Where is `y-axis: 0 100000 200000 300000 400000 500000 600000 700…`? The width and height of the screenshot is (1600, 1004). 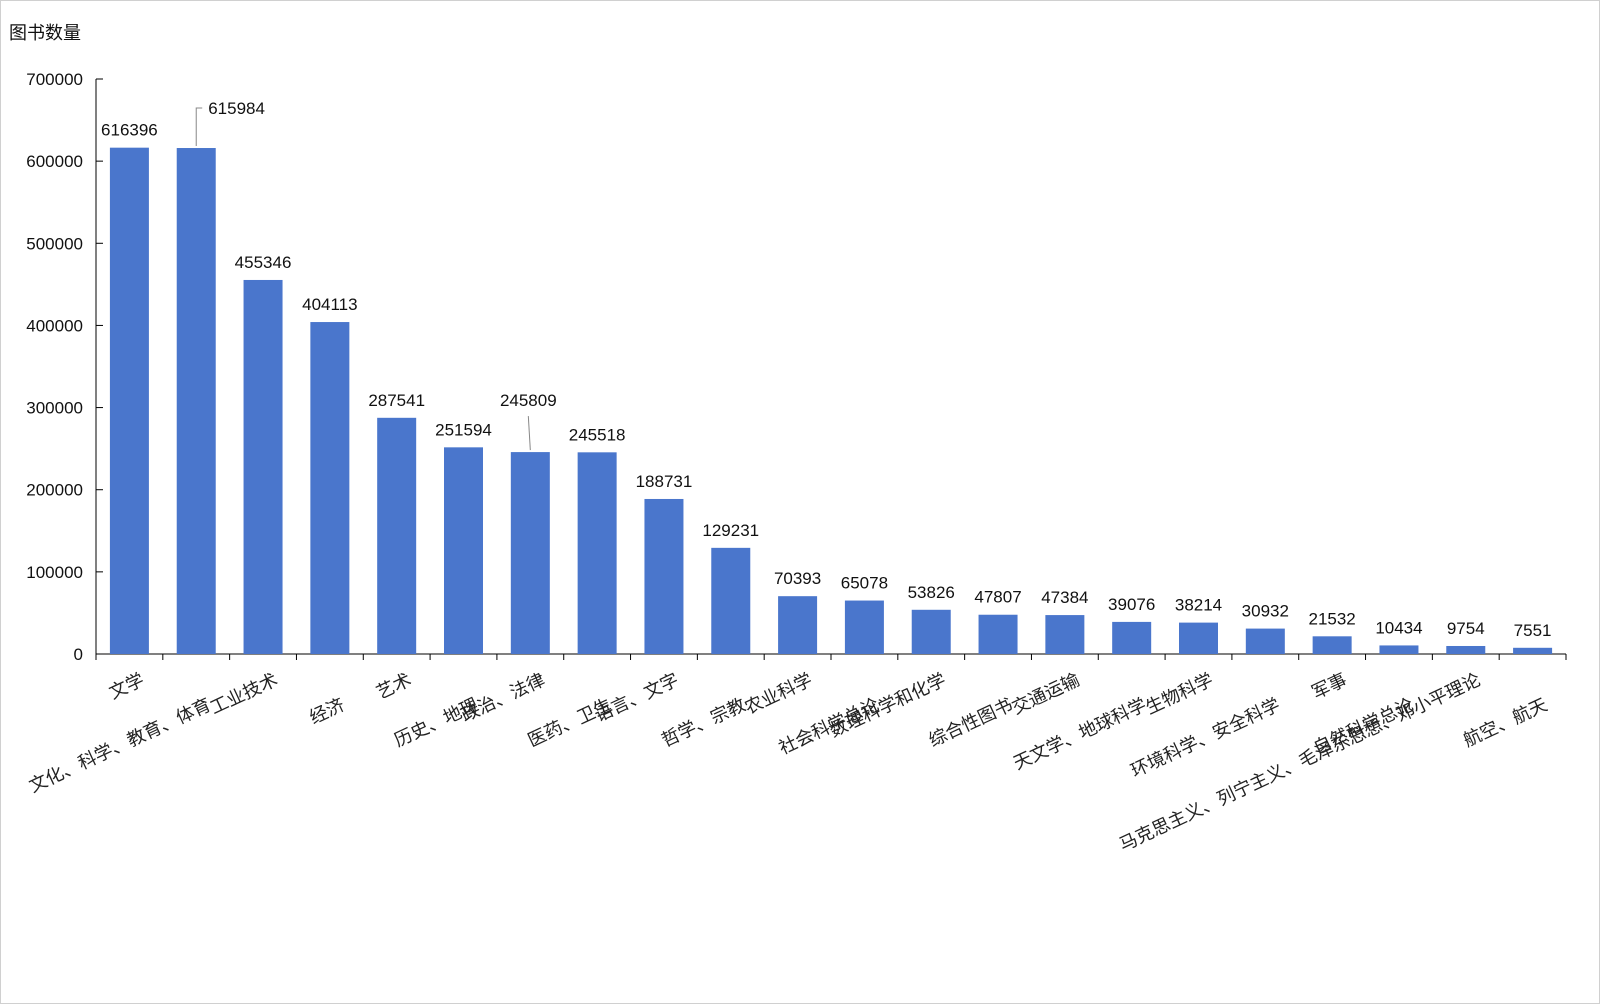 y-axis: 0 100000 200000 300000 400000 500000 600000 700… is located at coordinates (64, 367).